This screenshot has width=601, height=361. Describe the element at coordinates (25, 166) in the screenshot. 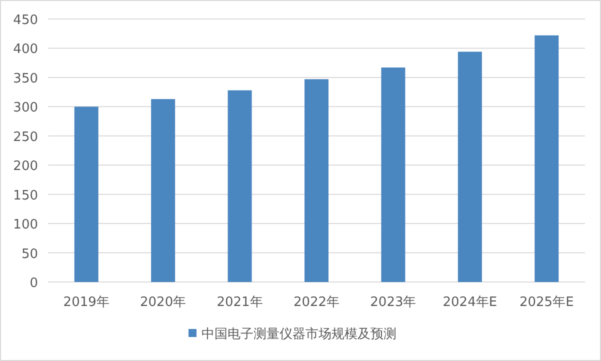

I see `y-tick-label: 200` at that location.